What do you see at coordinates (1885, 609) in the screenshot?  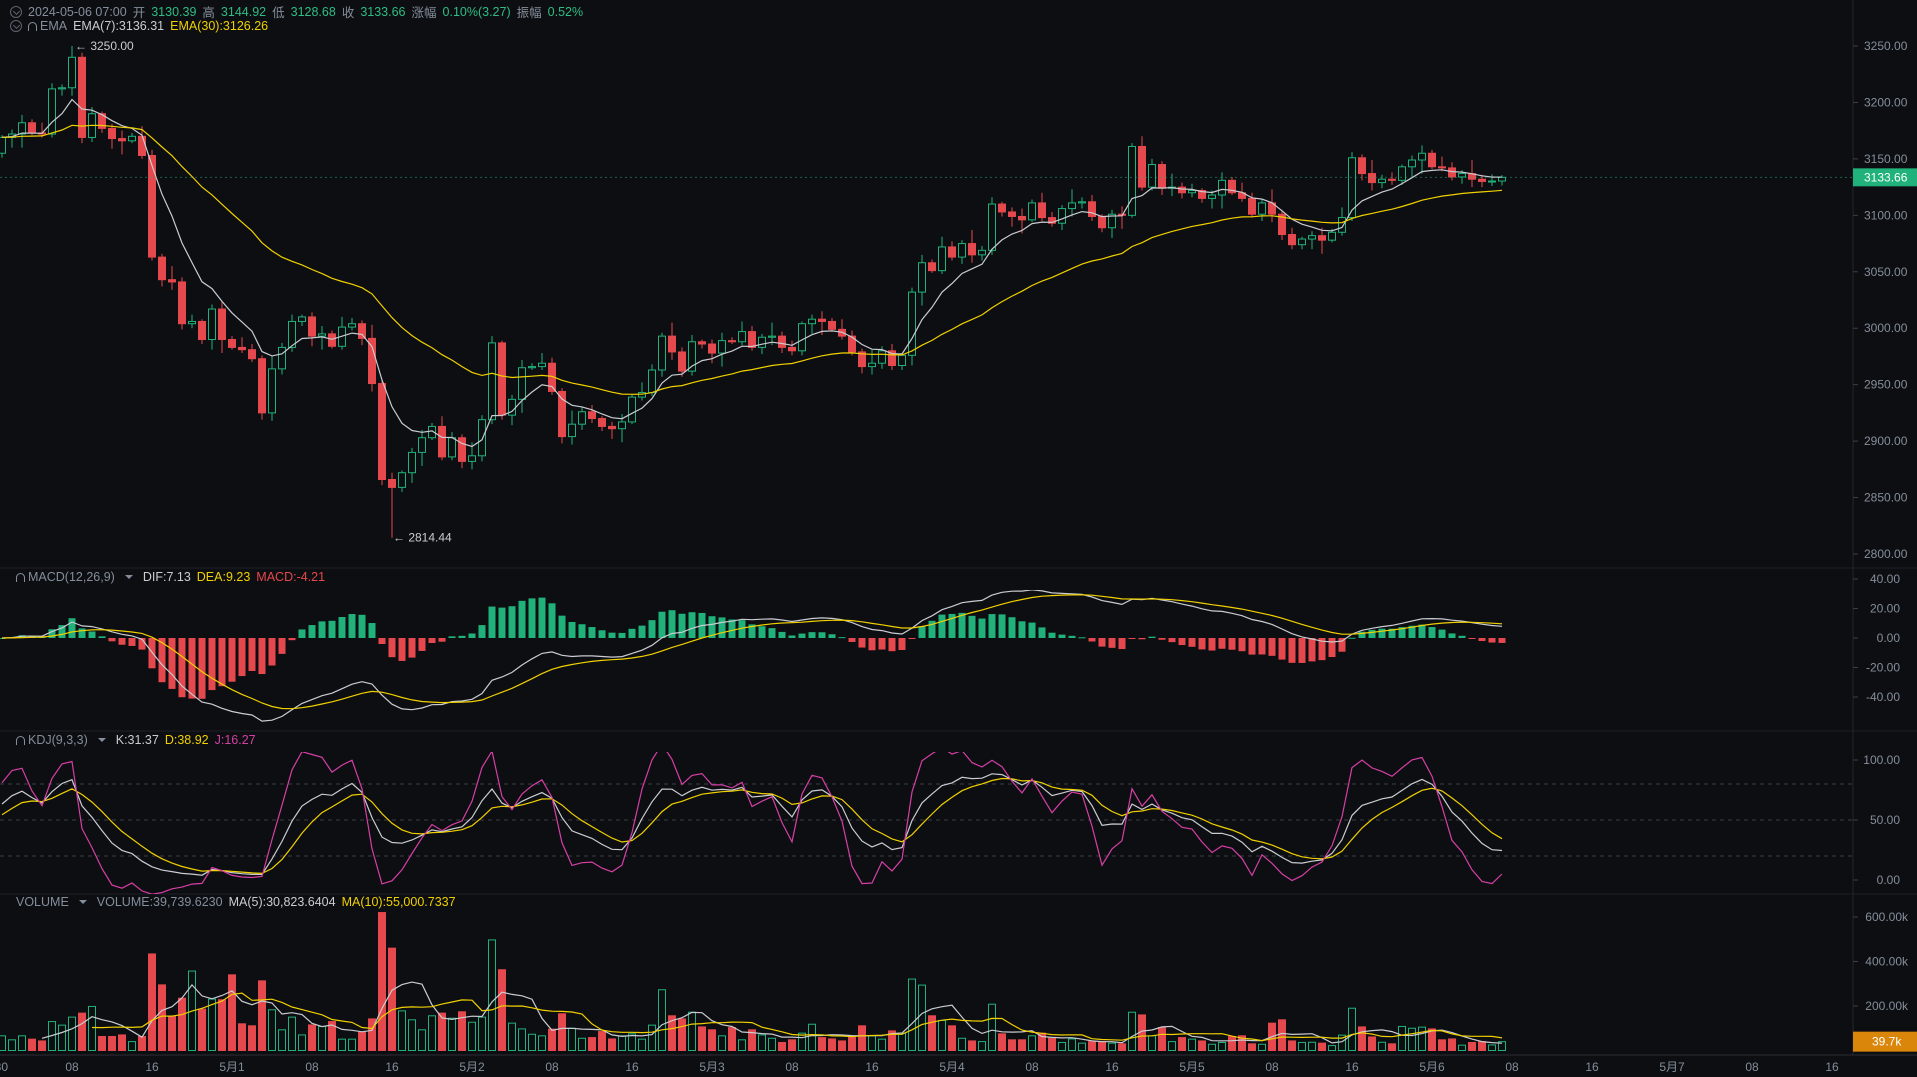 I see `macd-axis-label: 20.00` at bounding box center [1885, 609].